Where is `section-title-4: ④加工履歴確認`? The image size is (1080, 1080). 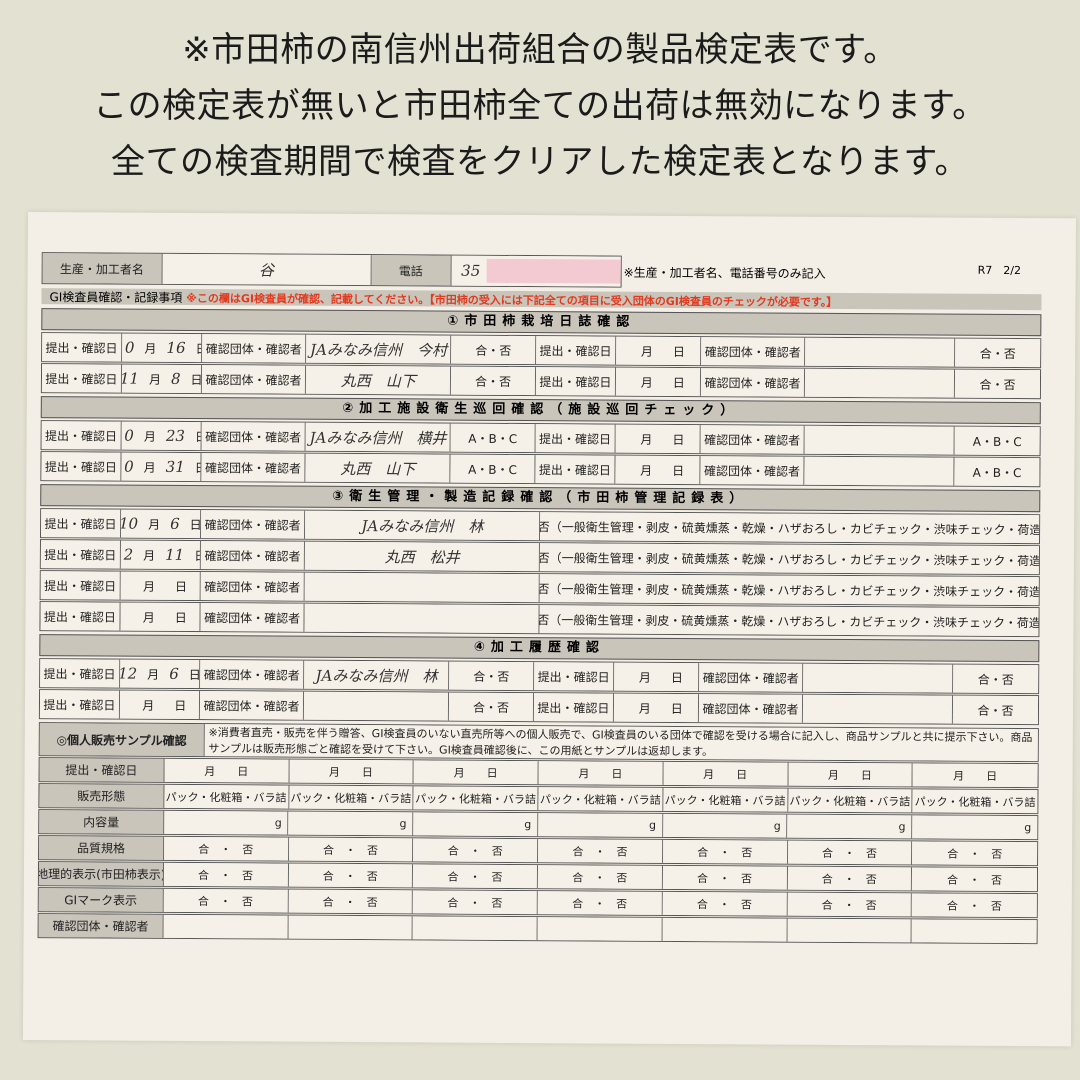 section-title-4: ④加工履歴確認 is located at coordinates (539, 648).